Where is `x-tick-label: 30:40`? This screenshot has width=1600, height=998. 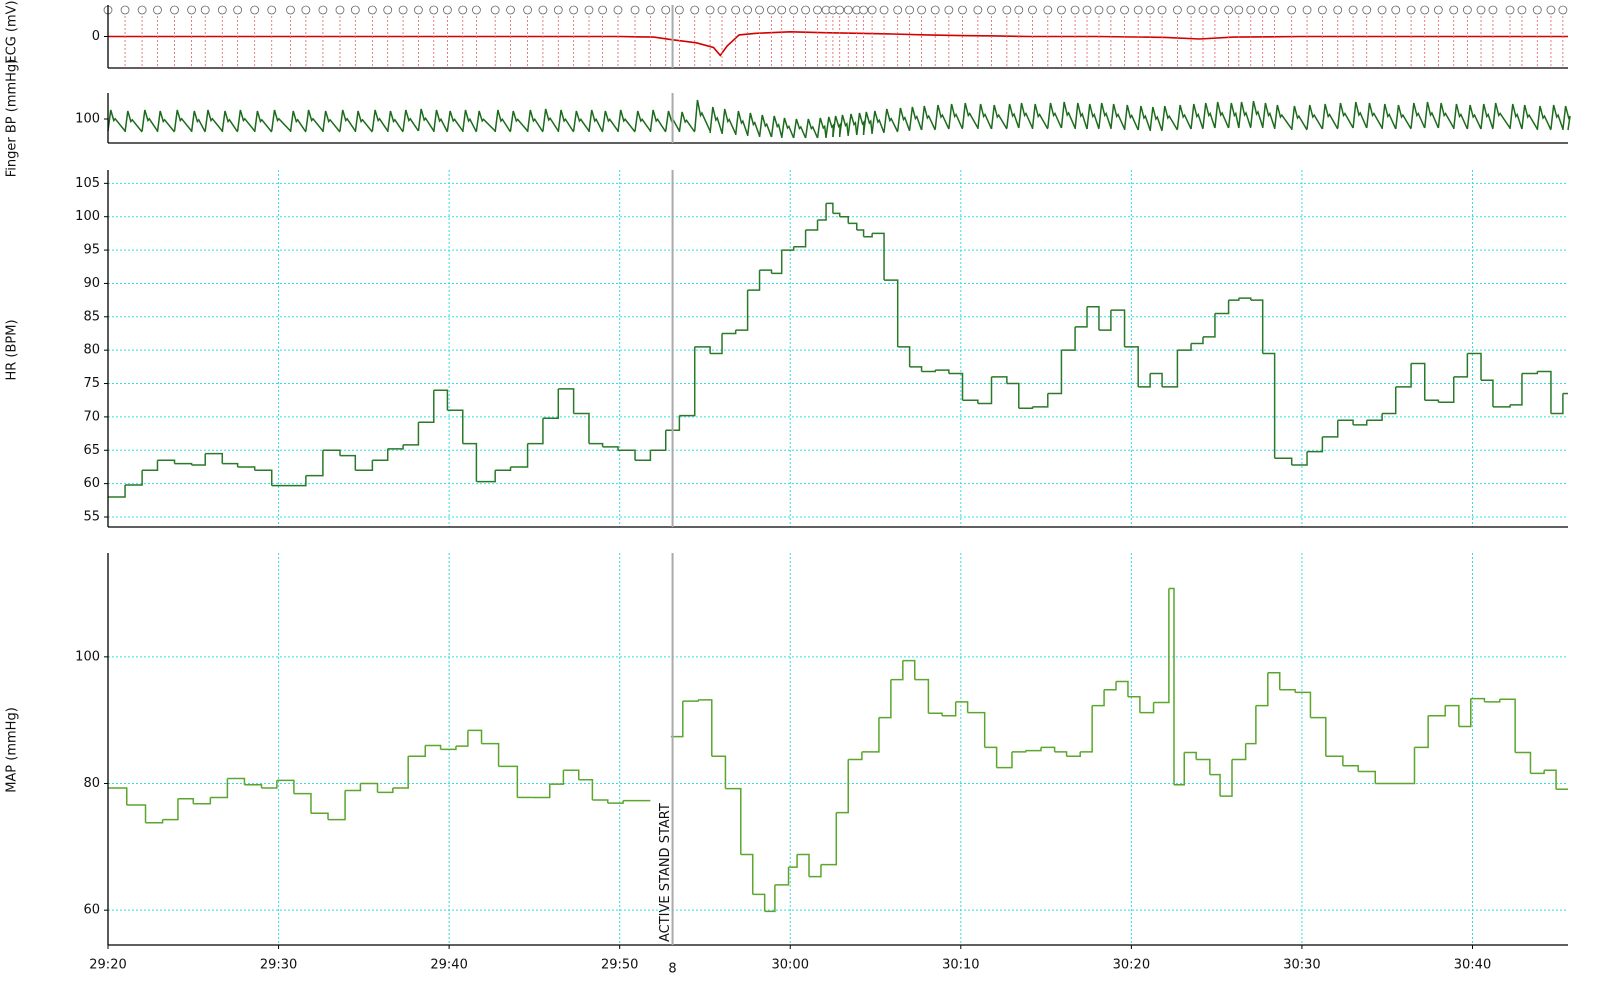 x-tick-label: 30:40 is located at coordinates (1472, 965).